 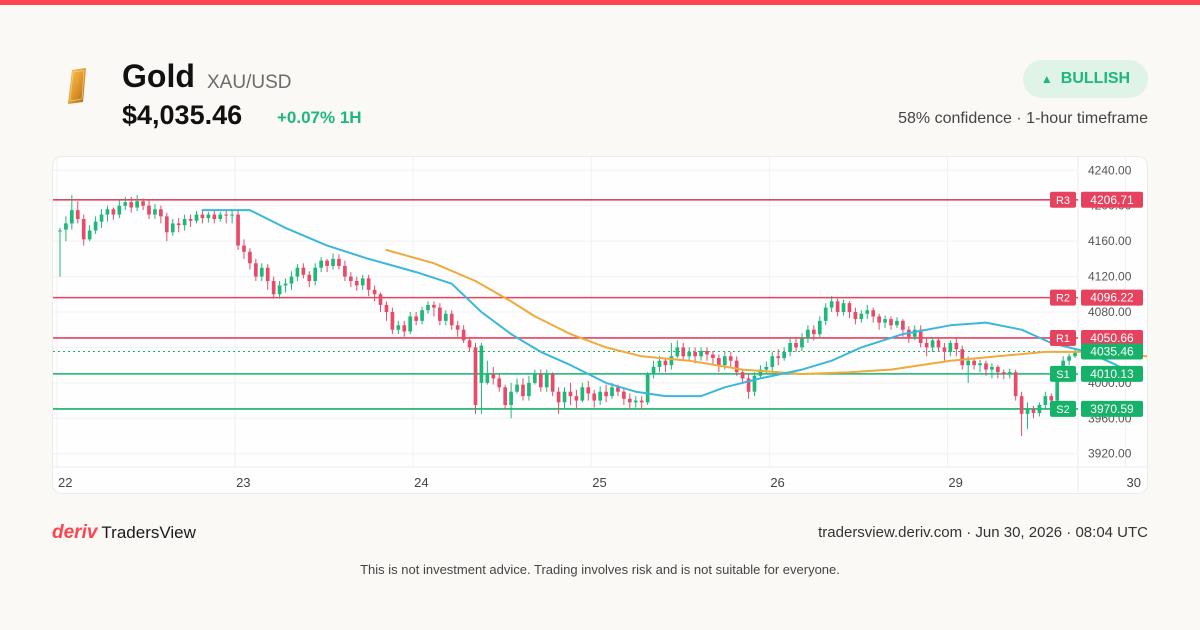 What do you see at coordinates (1062, 410) in the screenshot?
I see `level-name: S2` at bounding box center [1062, 410].